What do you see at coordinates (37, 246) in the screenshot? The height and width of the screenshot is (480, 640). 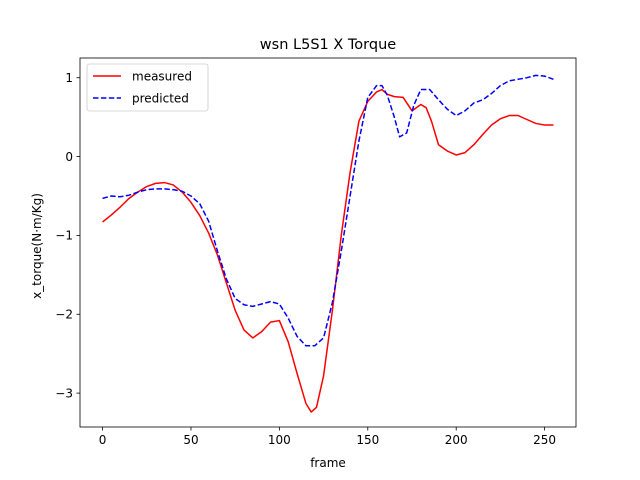 I see `y-axis-label: x_torque(N·m/Kg)` at bounding box center [37, 246].